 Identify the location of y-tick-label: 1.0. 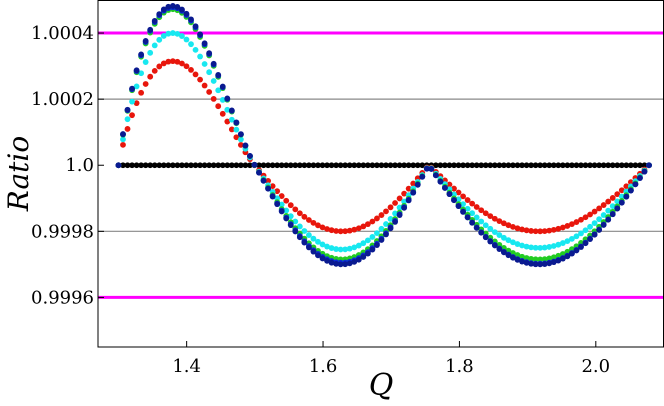
(79, 165).